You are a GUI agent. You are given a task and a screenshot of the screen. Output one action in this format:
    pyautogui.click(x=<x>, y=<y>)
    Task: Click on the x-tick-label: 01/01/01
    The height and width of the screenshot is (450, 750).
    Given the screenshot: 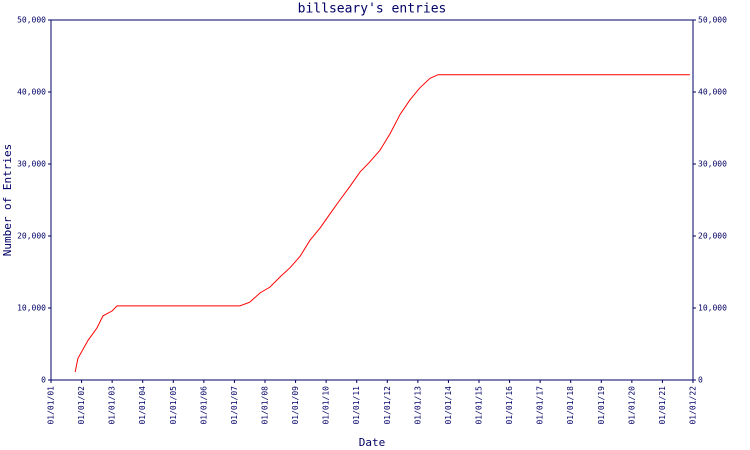 What is the action you would take?
    pyautogui.click(x=51, y=405)
    